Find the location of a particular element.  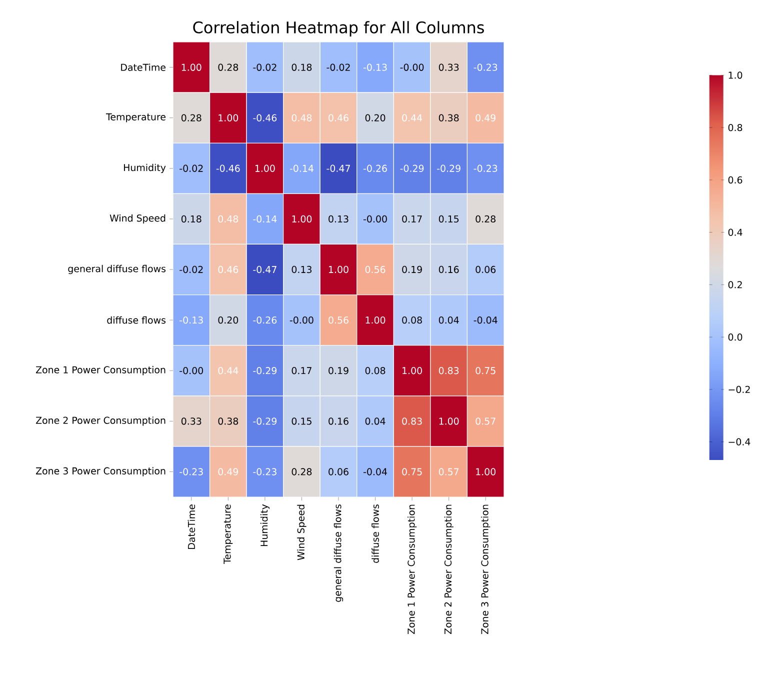

x-tick-label: DateTime is located at coordinates (192, 526).